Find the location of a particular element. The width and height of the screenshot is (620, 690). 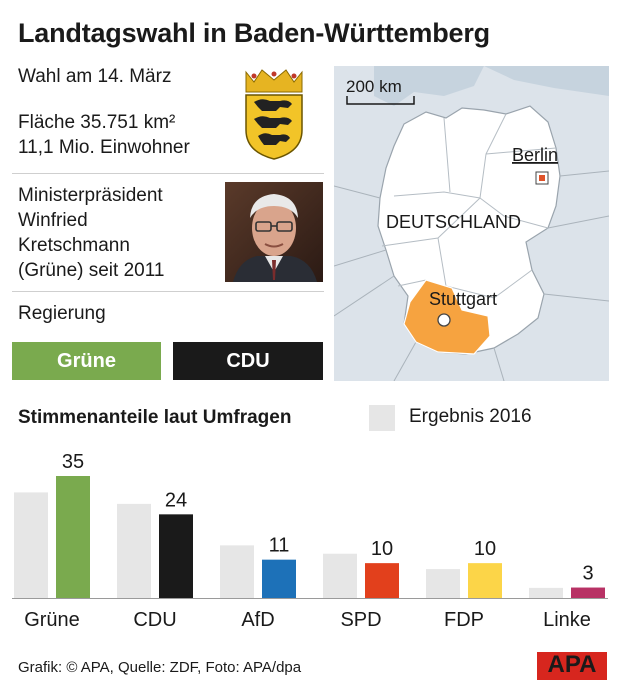

premier-party-since: (Grüne) seit 2011 is located at coordinates (91, 270).